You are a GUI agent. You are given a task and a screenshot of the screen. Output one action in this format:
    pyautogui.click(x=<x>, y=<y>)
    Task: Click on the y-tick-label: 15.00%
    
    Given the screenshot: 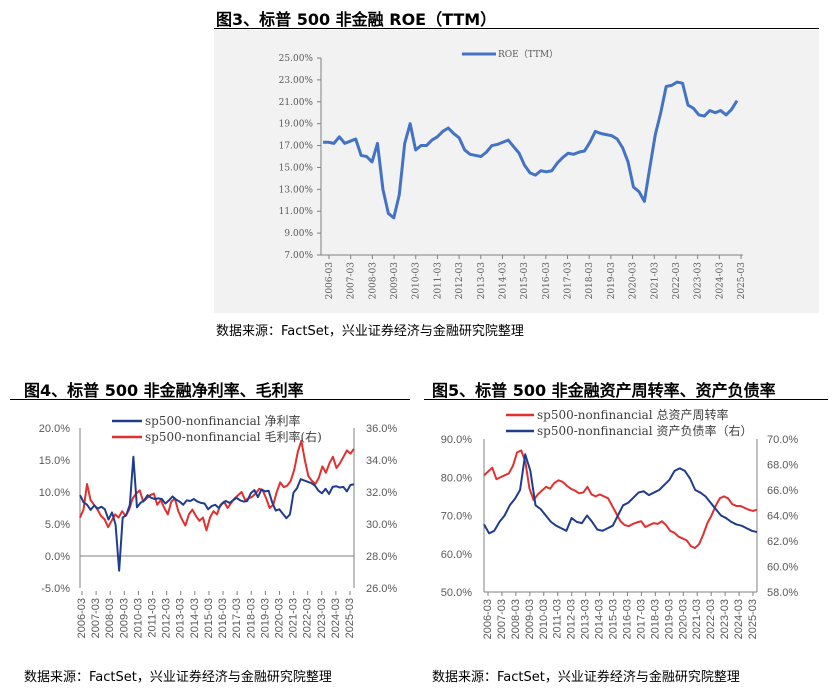 What is the action you would take?
    pyautogui.click(x=296, y=168)
    